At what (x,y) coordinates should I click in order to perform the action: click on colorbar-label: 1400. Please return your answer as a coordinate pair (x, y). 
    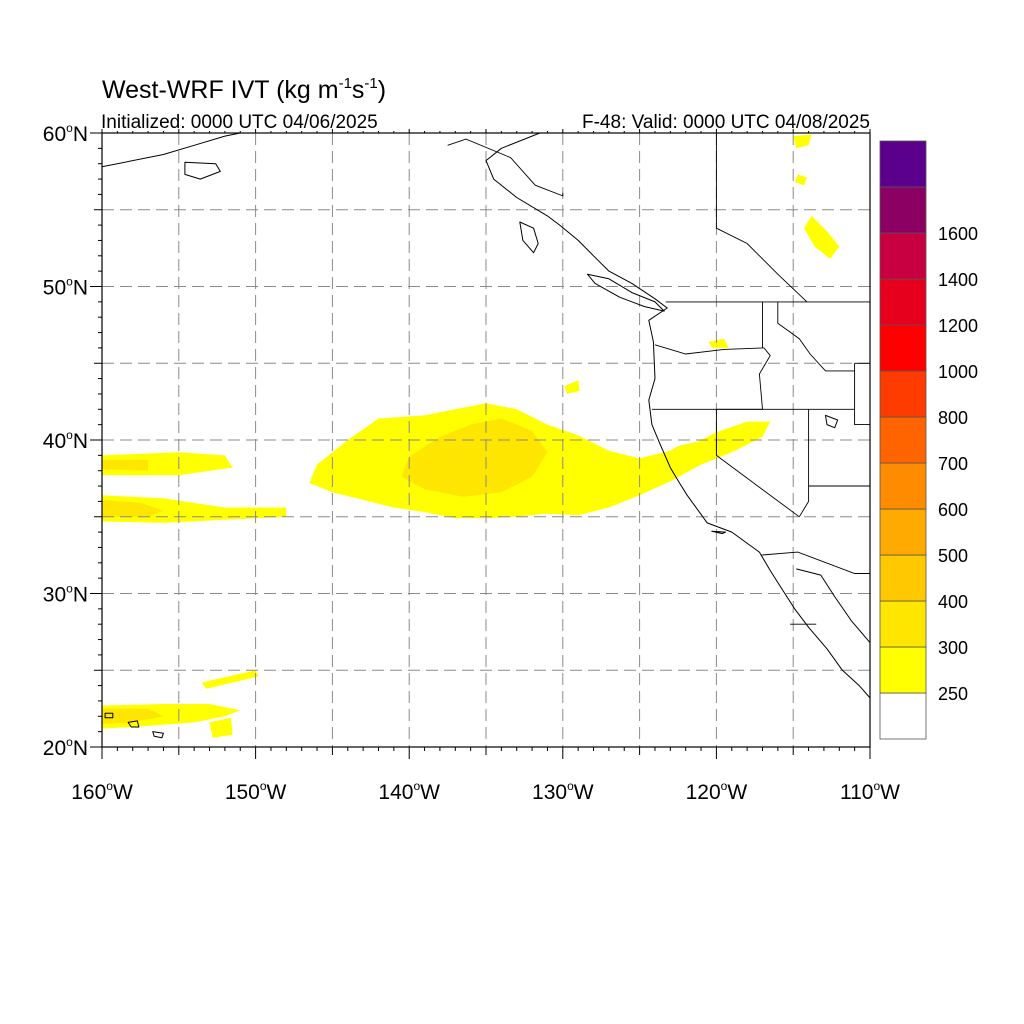
    Looking at the image, I should click on (958, 280).